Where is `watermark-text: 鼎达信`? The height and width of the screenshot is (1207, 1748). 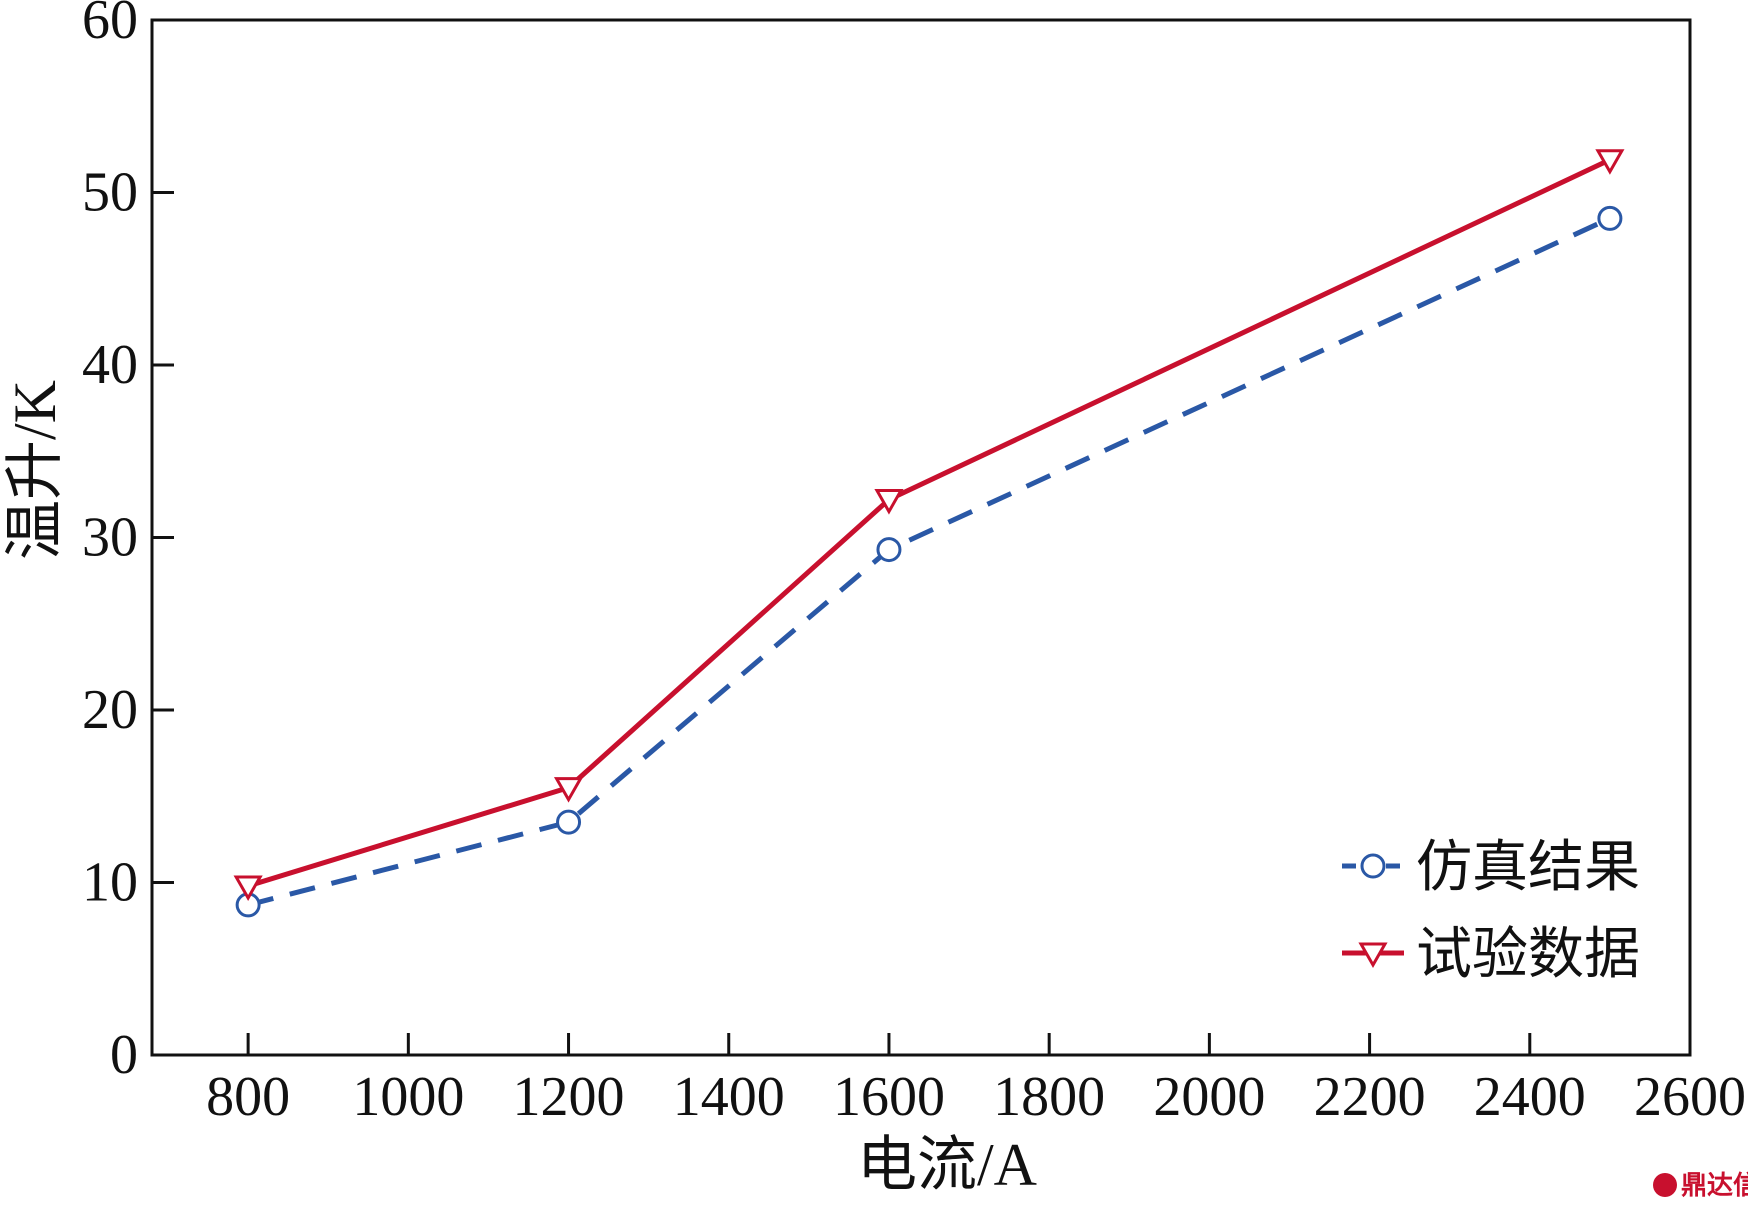 watermark-text: 鼎达信 is located at coordinates (1714, 1186).